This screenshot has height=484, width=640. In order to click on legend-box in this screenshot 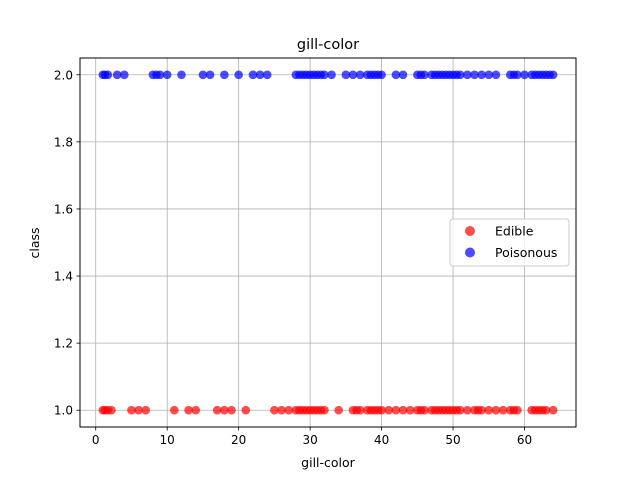, I will do `click(509, 242)`.